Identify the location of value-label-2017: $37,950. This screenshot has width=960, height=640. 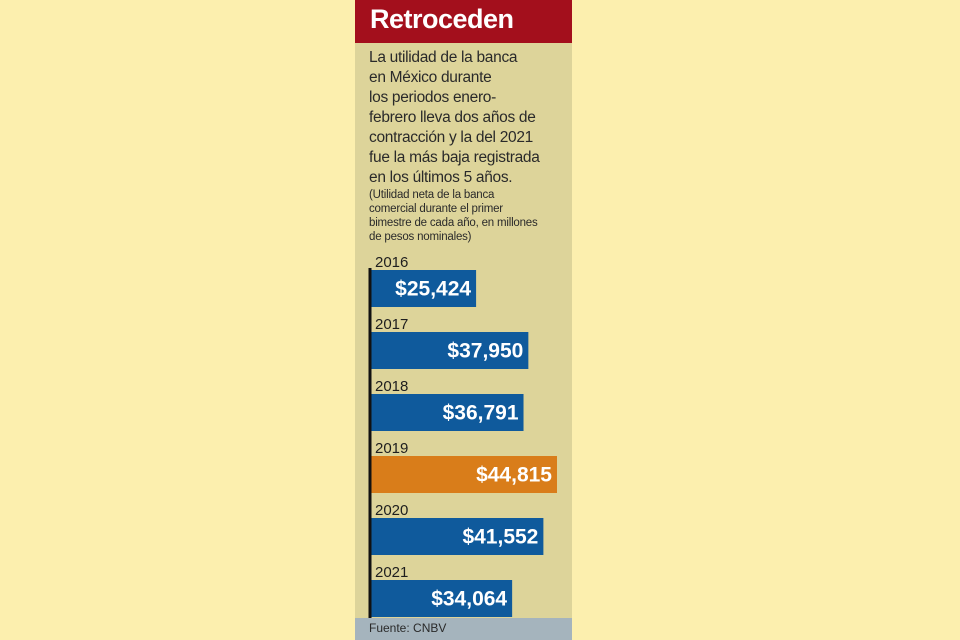
(485, 351).